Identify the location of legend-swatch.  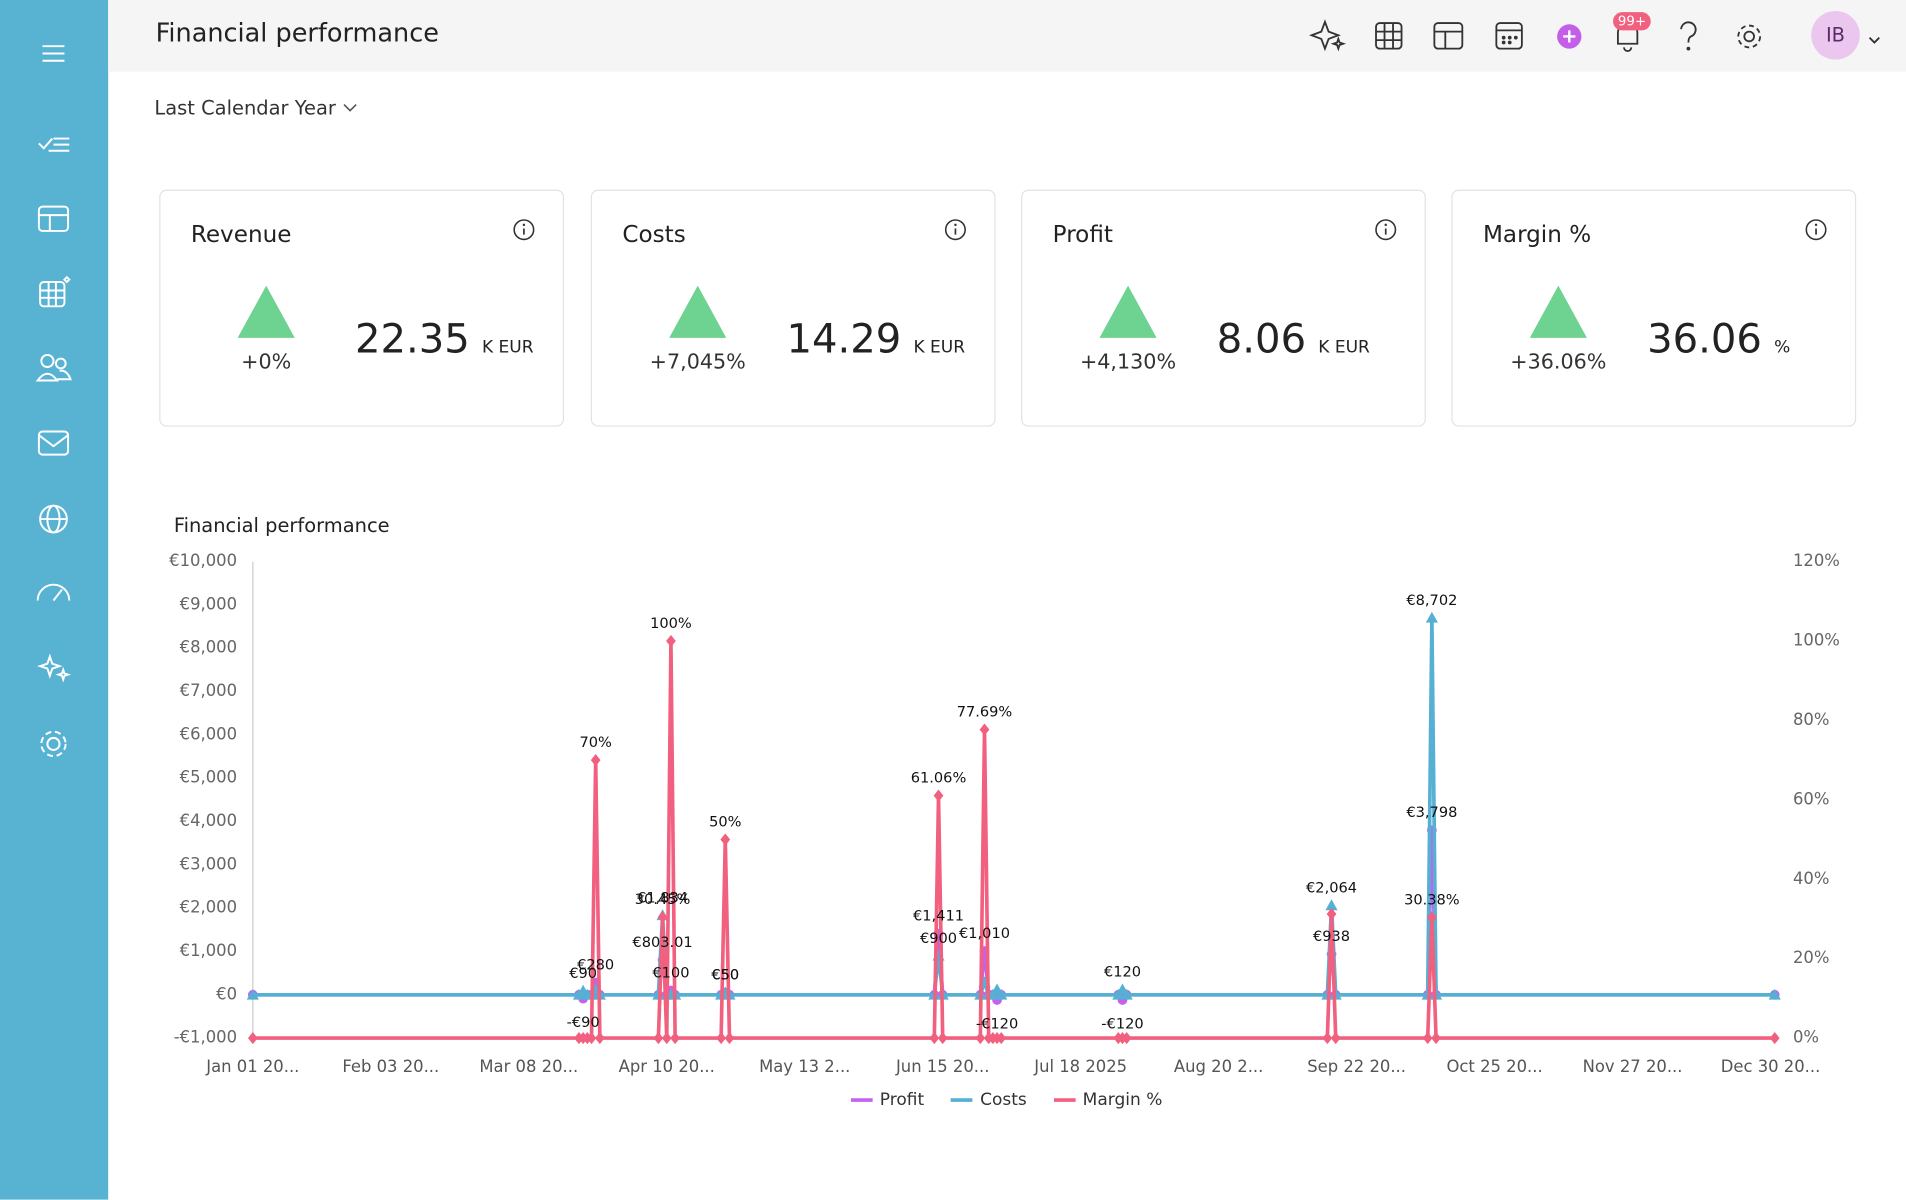
(1064, 1100).